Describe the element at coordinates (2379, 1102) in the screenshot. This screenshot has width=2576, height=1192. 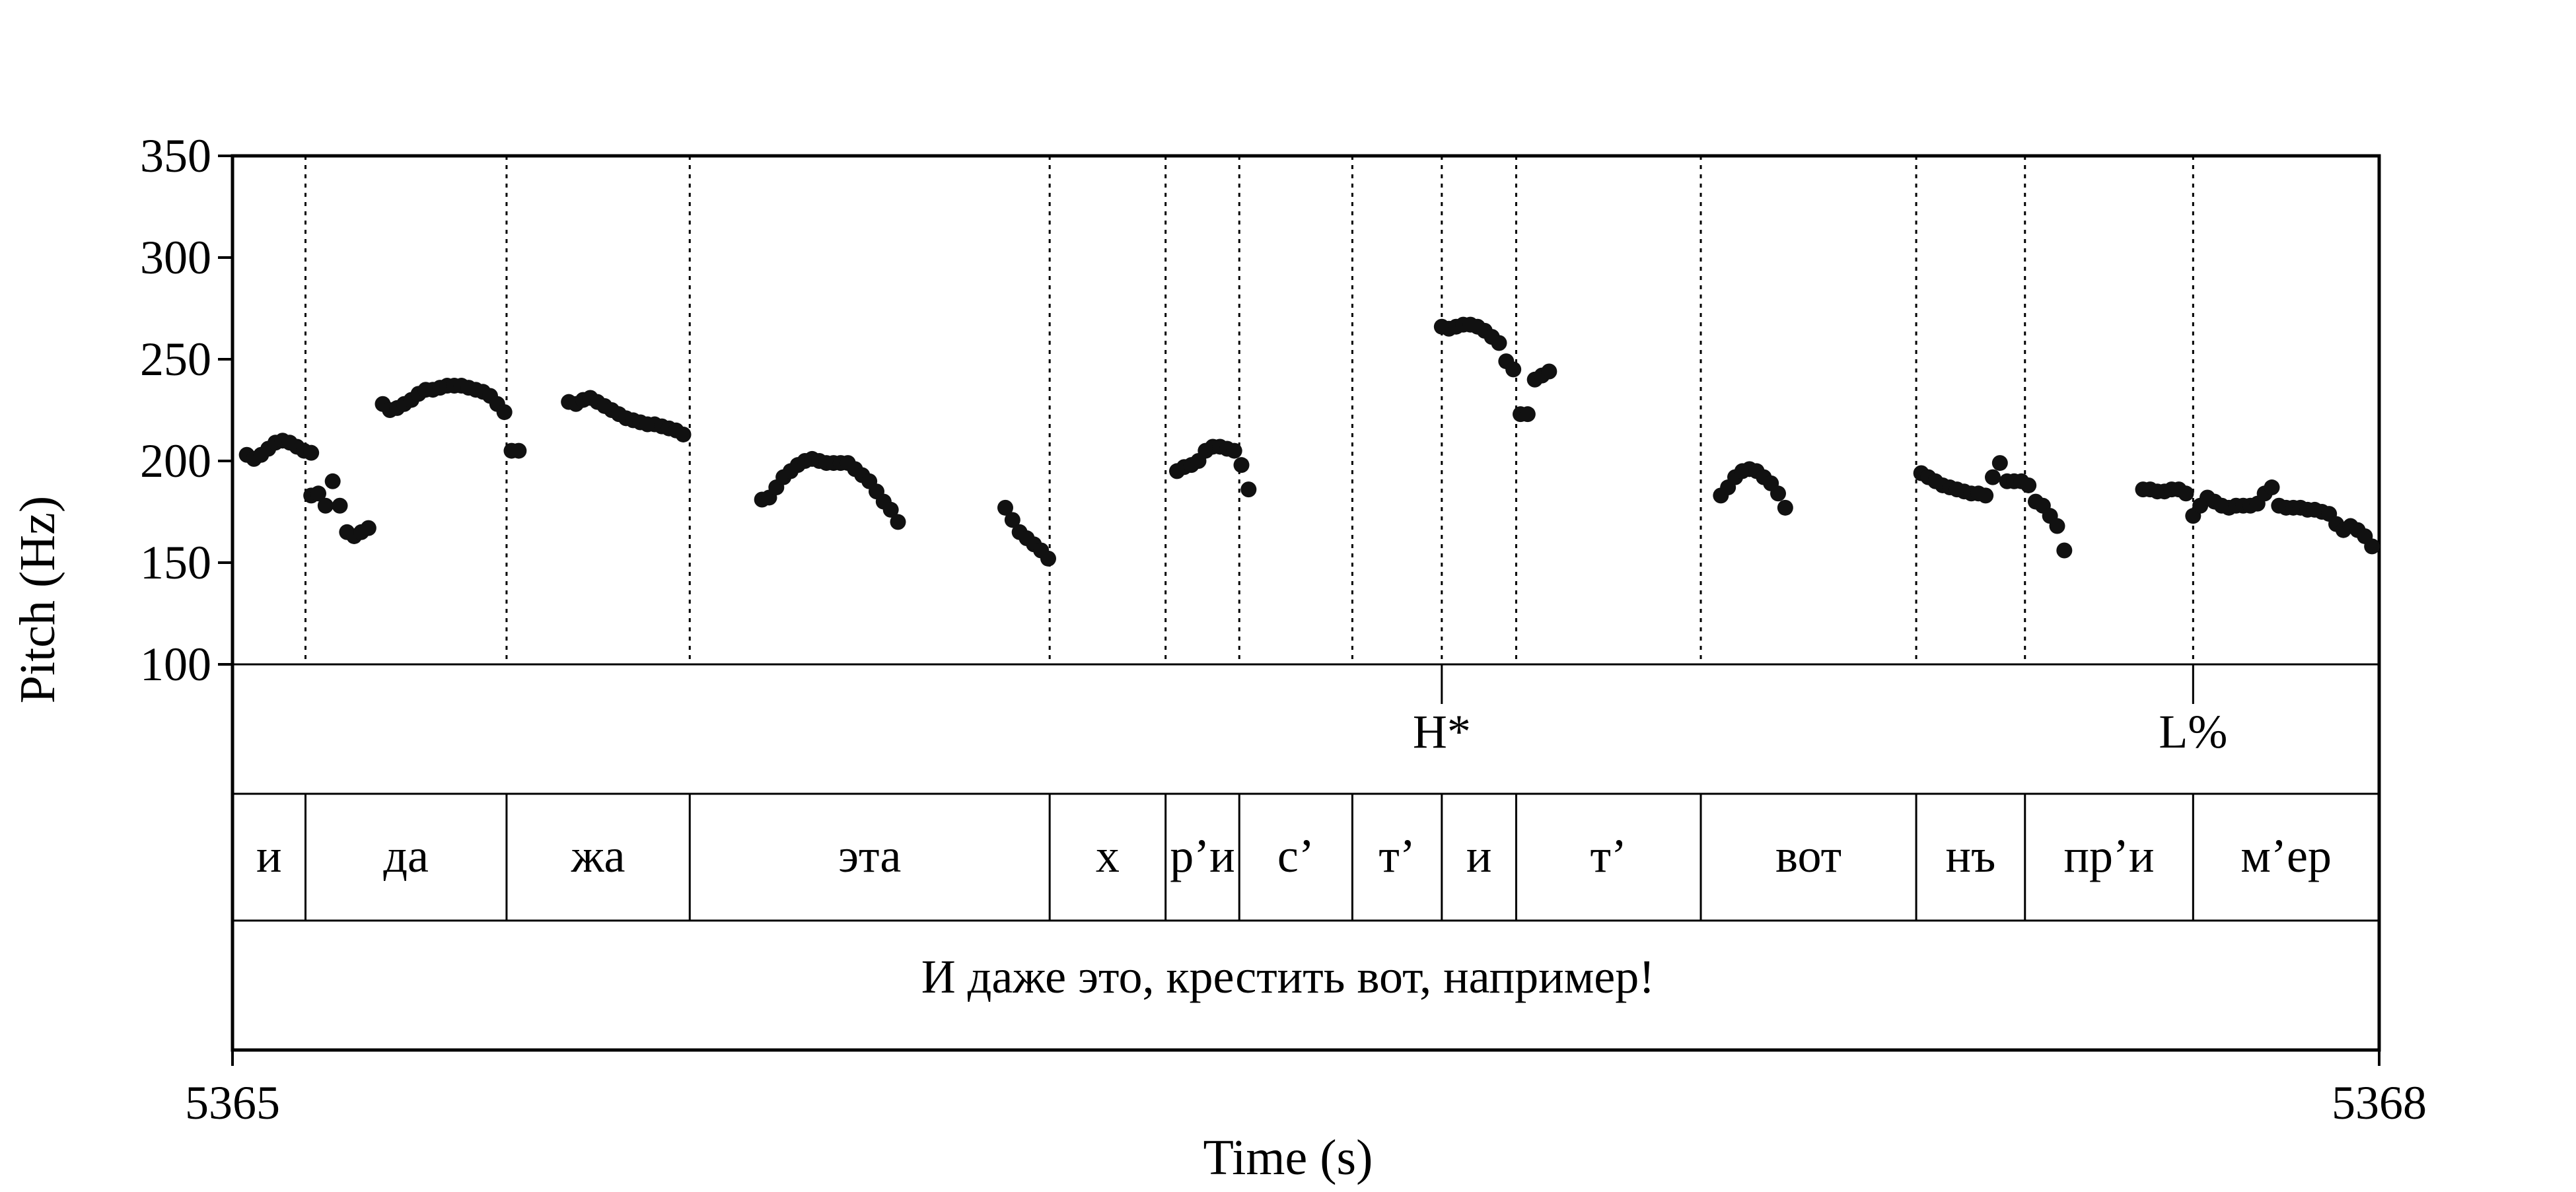
I see `x-tick-label: 5368` at that location.